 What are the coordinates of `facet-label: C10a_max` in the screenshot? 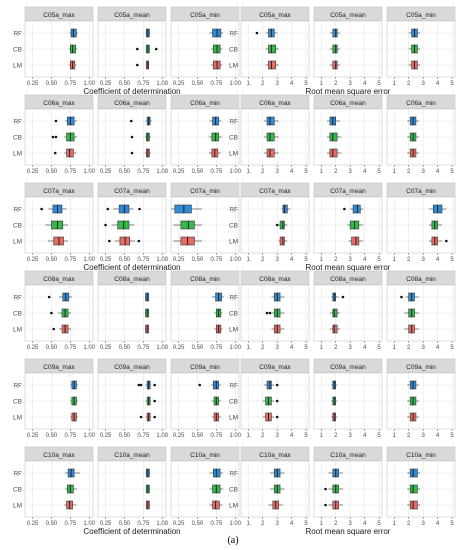 It's located at (59, 455).